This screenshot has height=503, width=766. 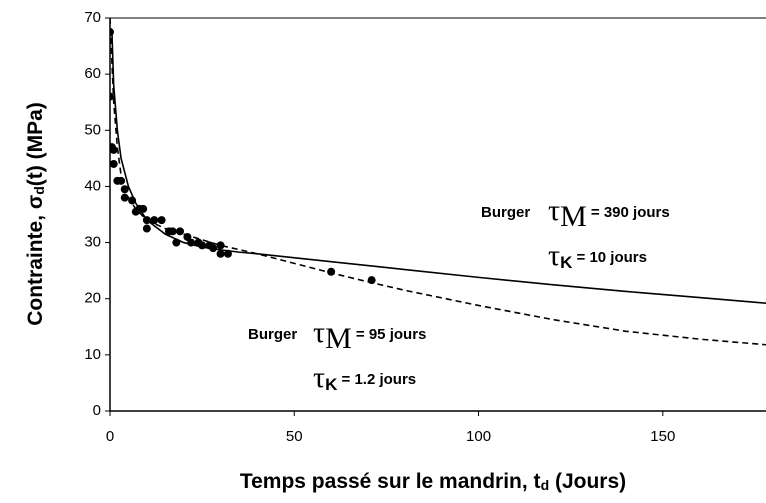 I want to click on annotation-text: = 1.2 jours, so click(x=376, y=379).